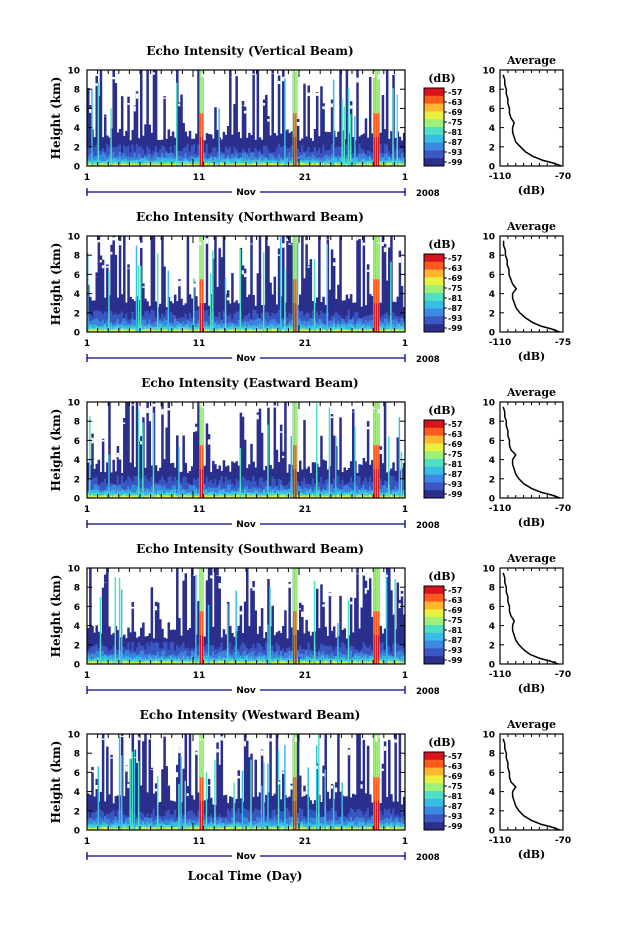 Image resolution: width=620 pixels, height=931 pixels. Describe the element at coordinates (77, 334) in the screenshot. I see `y-tick-label: 0` at that location.